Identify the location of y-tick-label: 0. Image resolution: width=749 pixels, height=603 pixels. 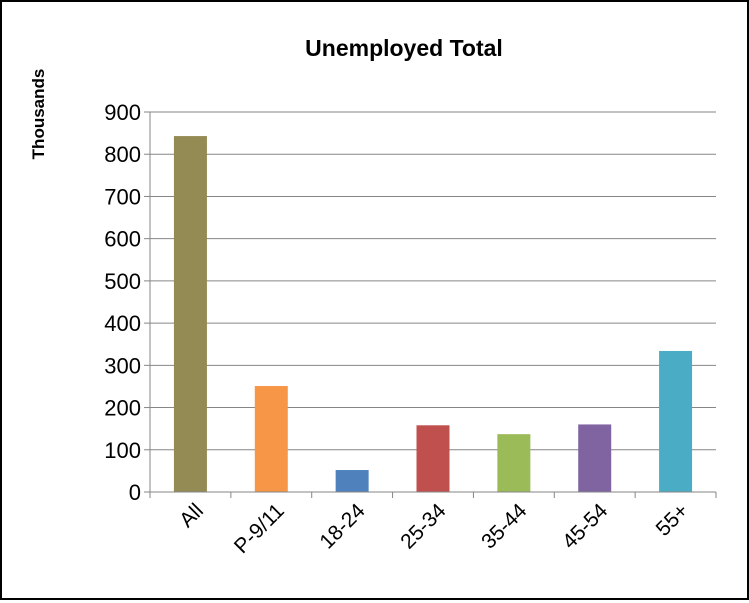
(135, 492).